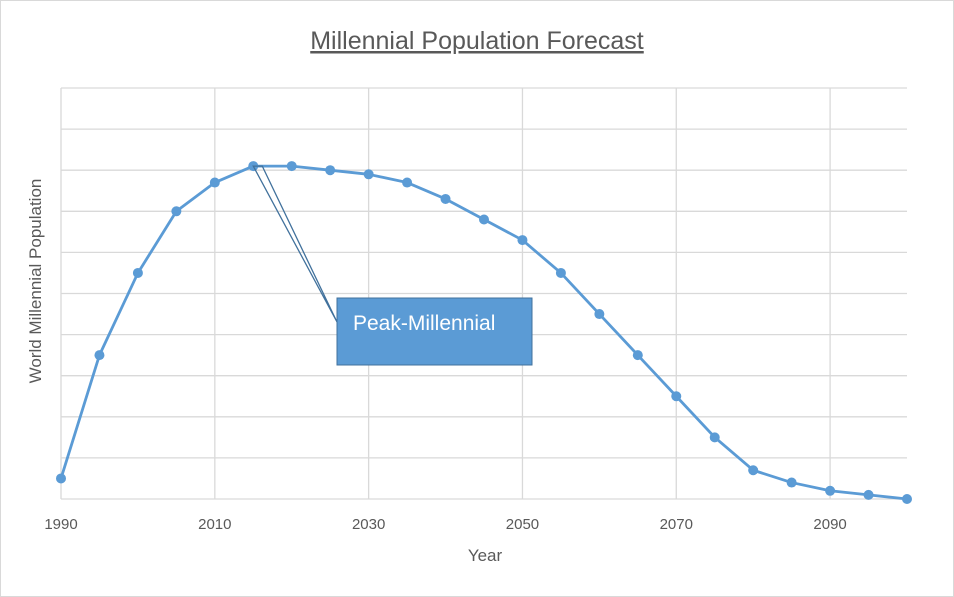 The height and width of the screenshot is (597, 954). What do you see at coordinates (35, 281) in the screenshot?
I see `y-axis-label: World Millennial Population` at bounding box center [35, 281].